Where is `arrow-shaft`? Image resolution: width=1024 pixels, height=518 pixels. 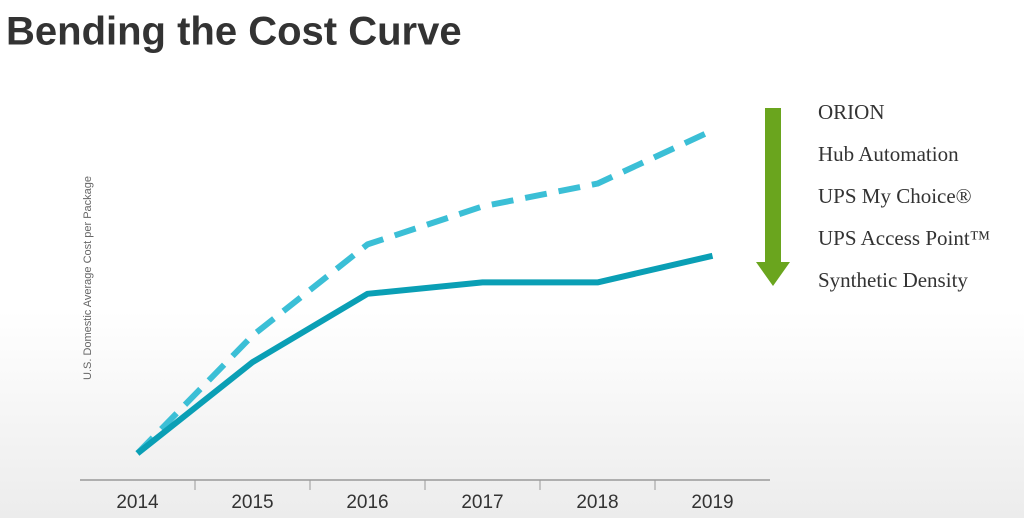
arrow-shaft is located at coordinates (773, 185).